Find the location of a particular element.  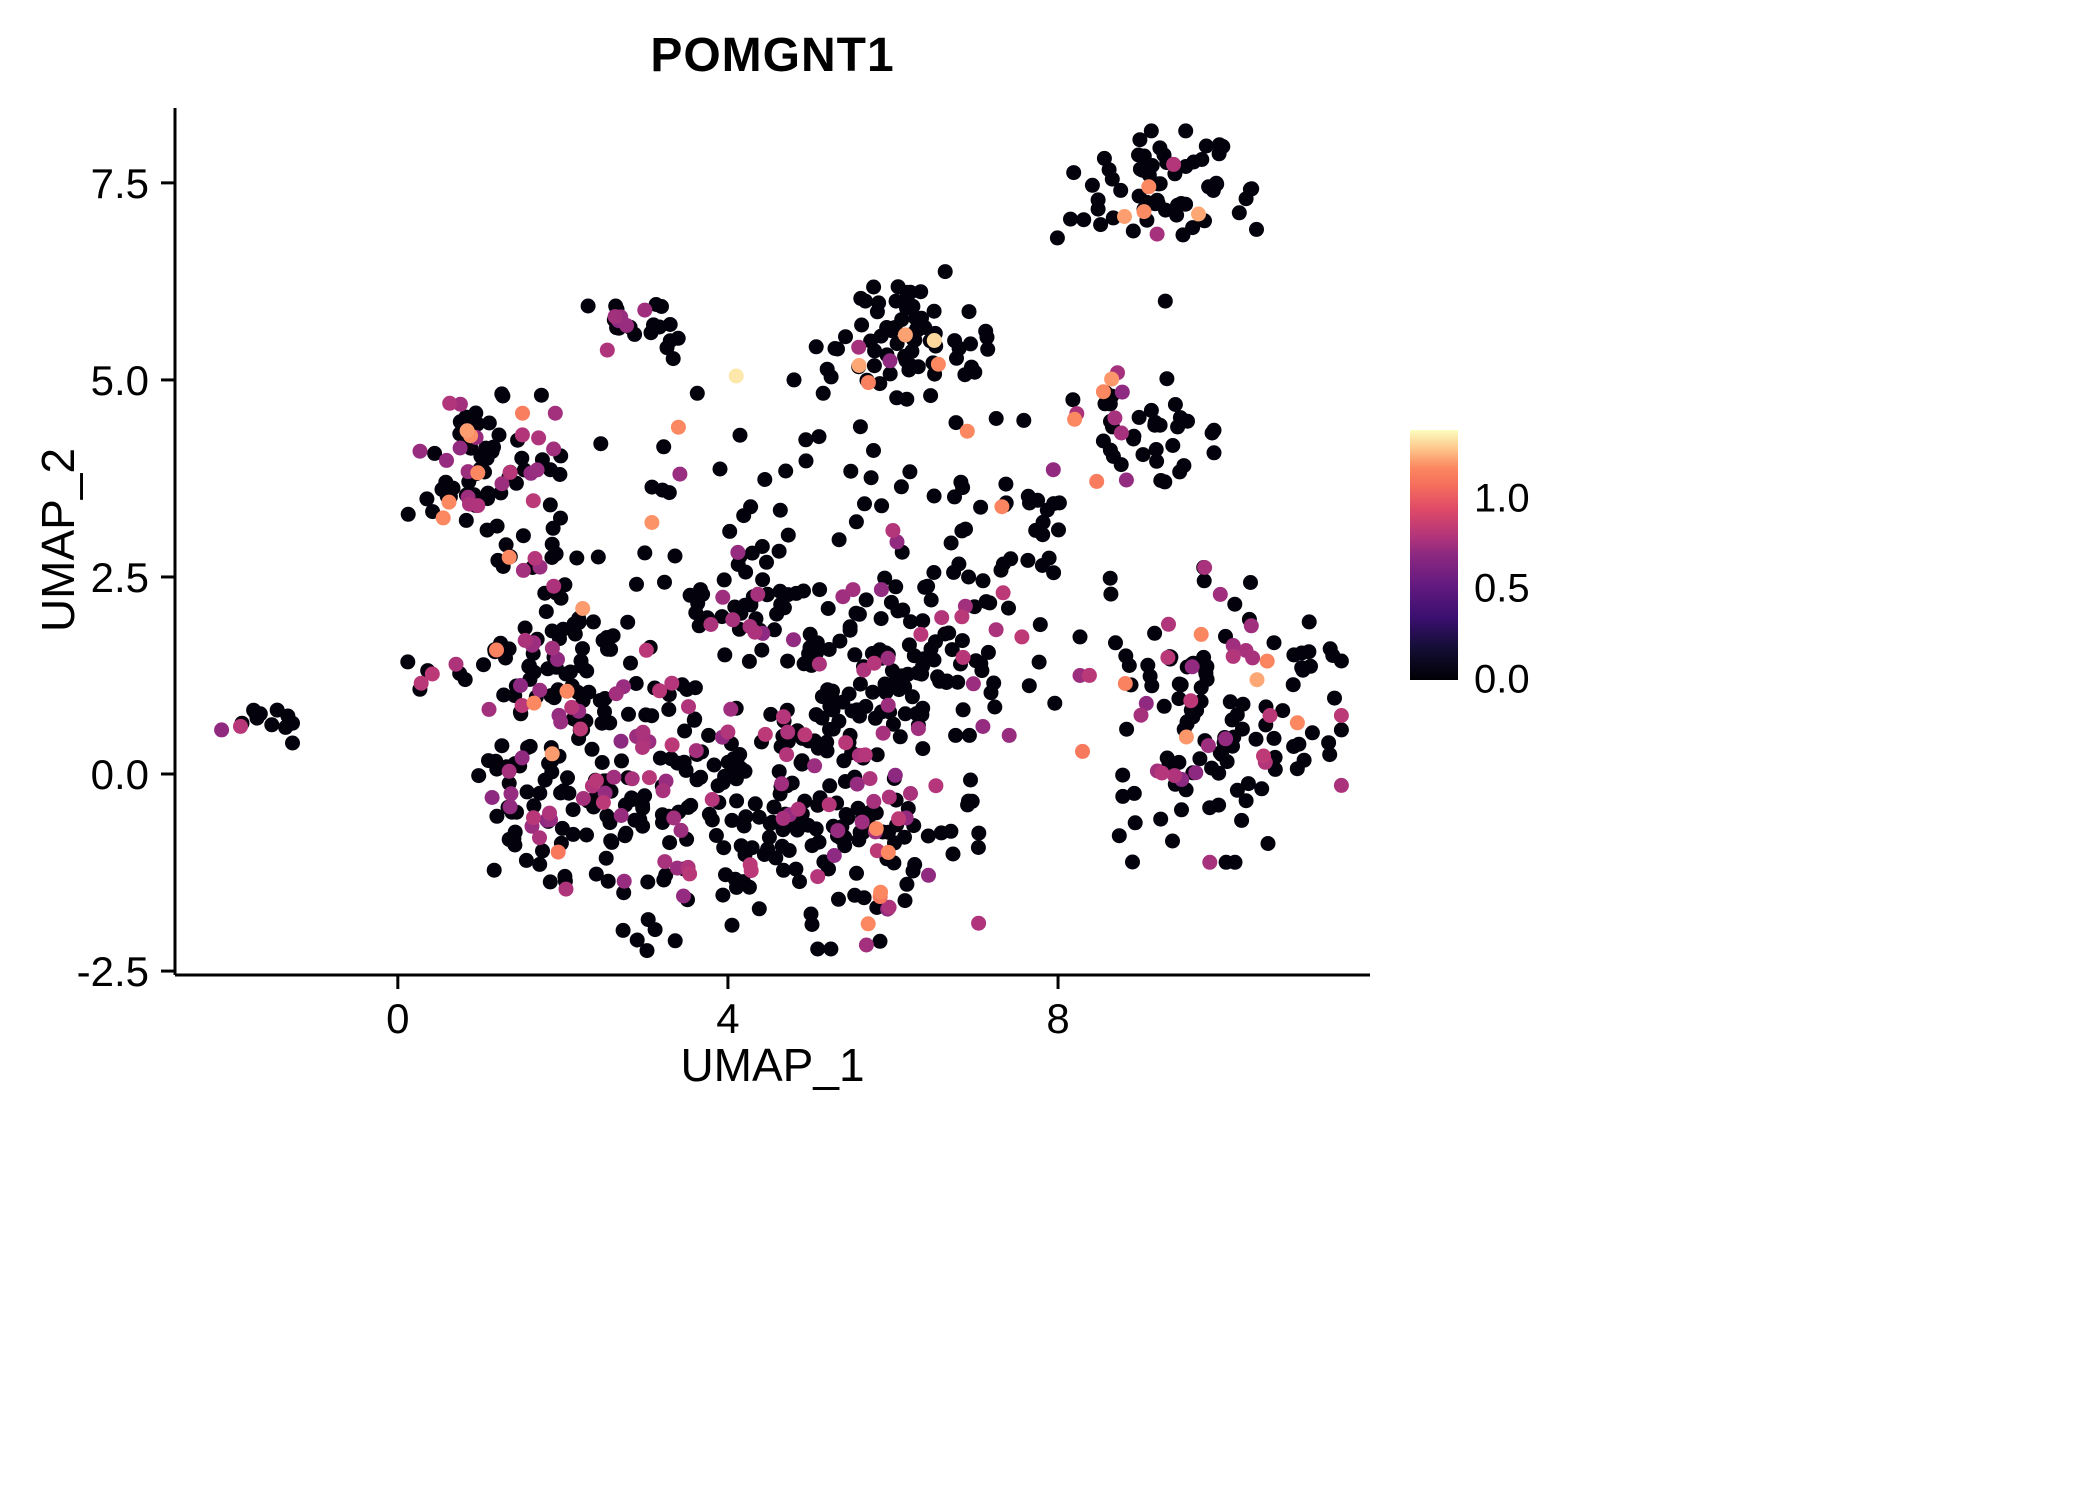

x-axis-label: UMAP_1 is located at coordinates (772, 1065).